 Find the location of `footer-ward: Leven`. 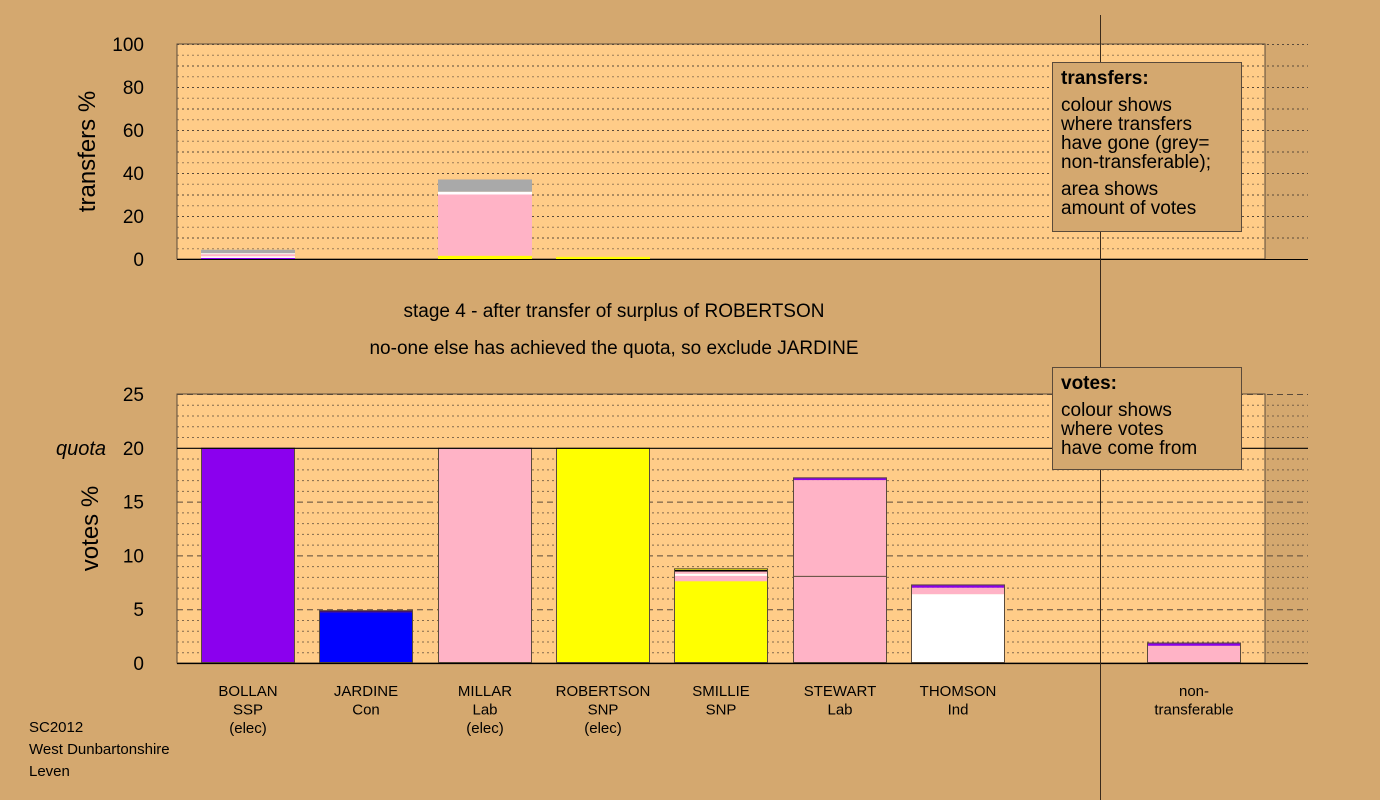

footer-ward: Leven is located at coordinates (49, 771).